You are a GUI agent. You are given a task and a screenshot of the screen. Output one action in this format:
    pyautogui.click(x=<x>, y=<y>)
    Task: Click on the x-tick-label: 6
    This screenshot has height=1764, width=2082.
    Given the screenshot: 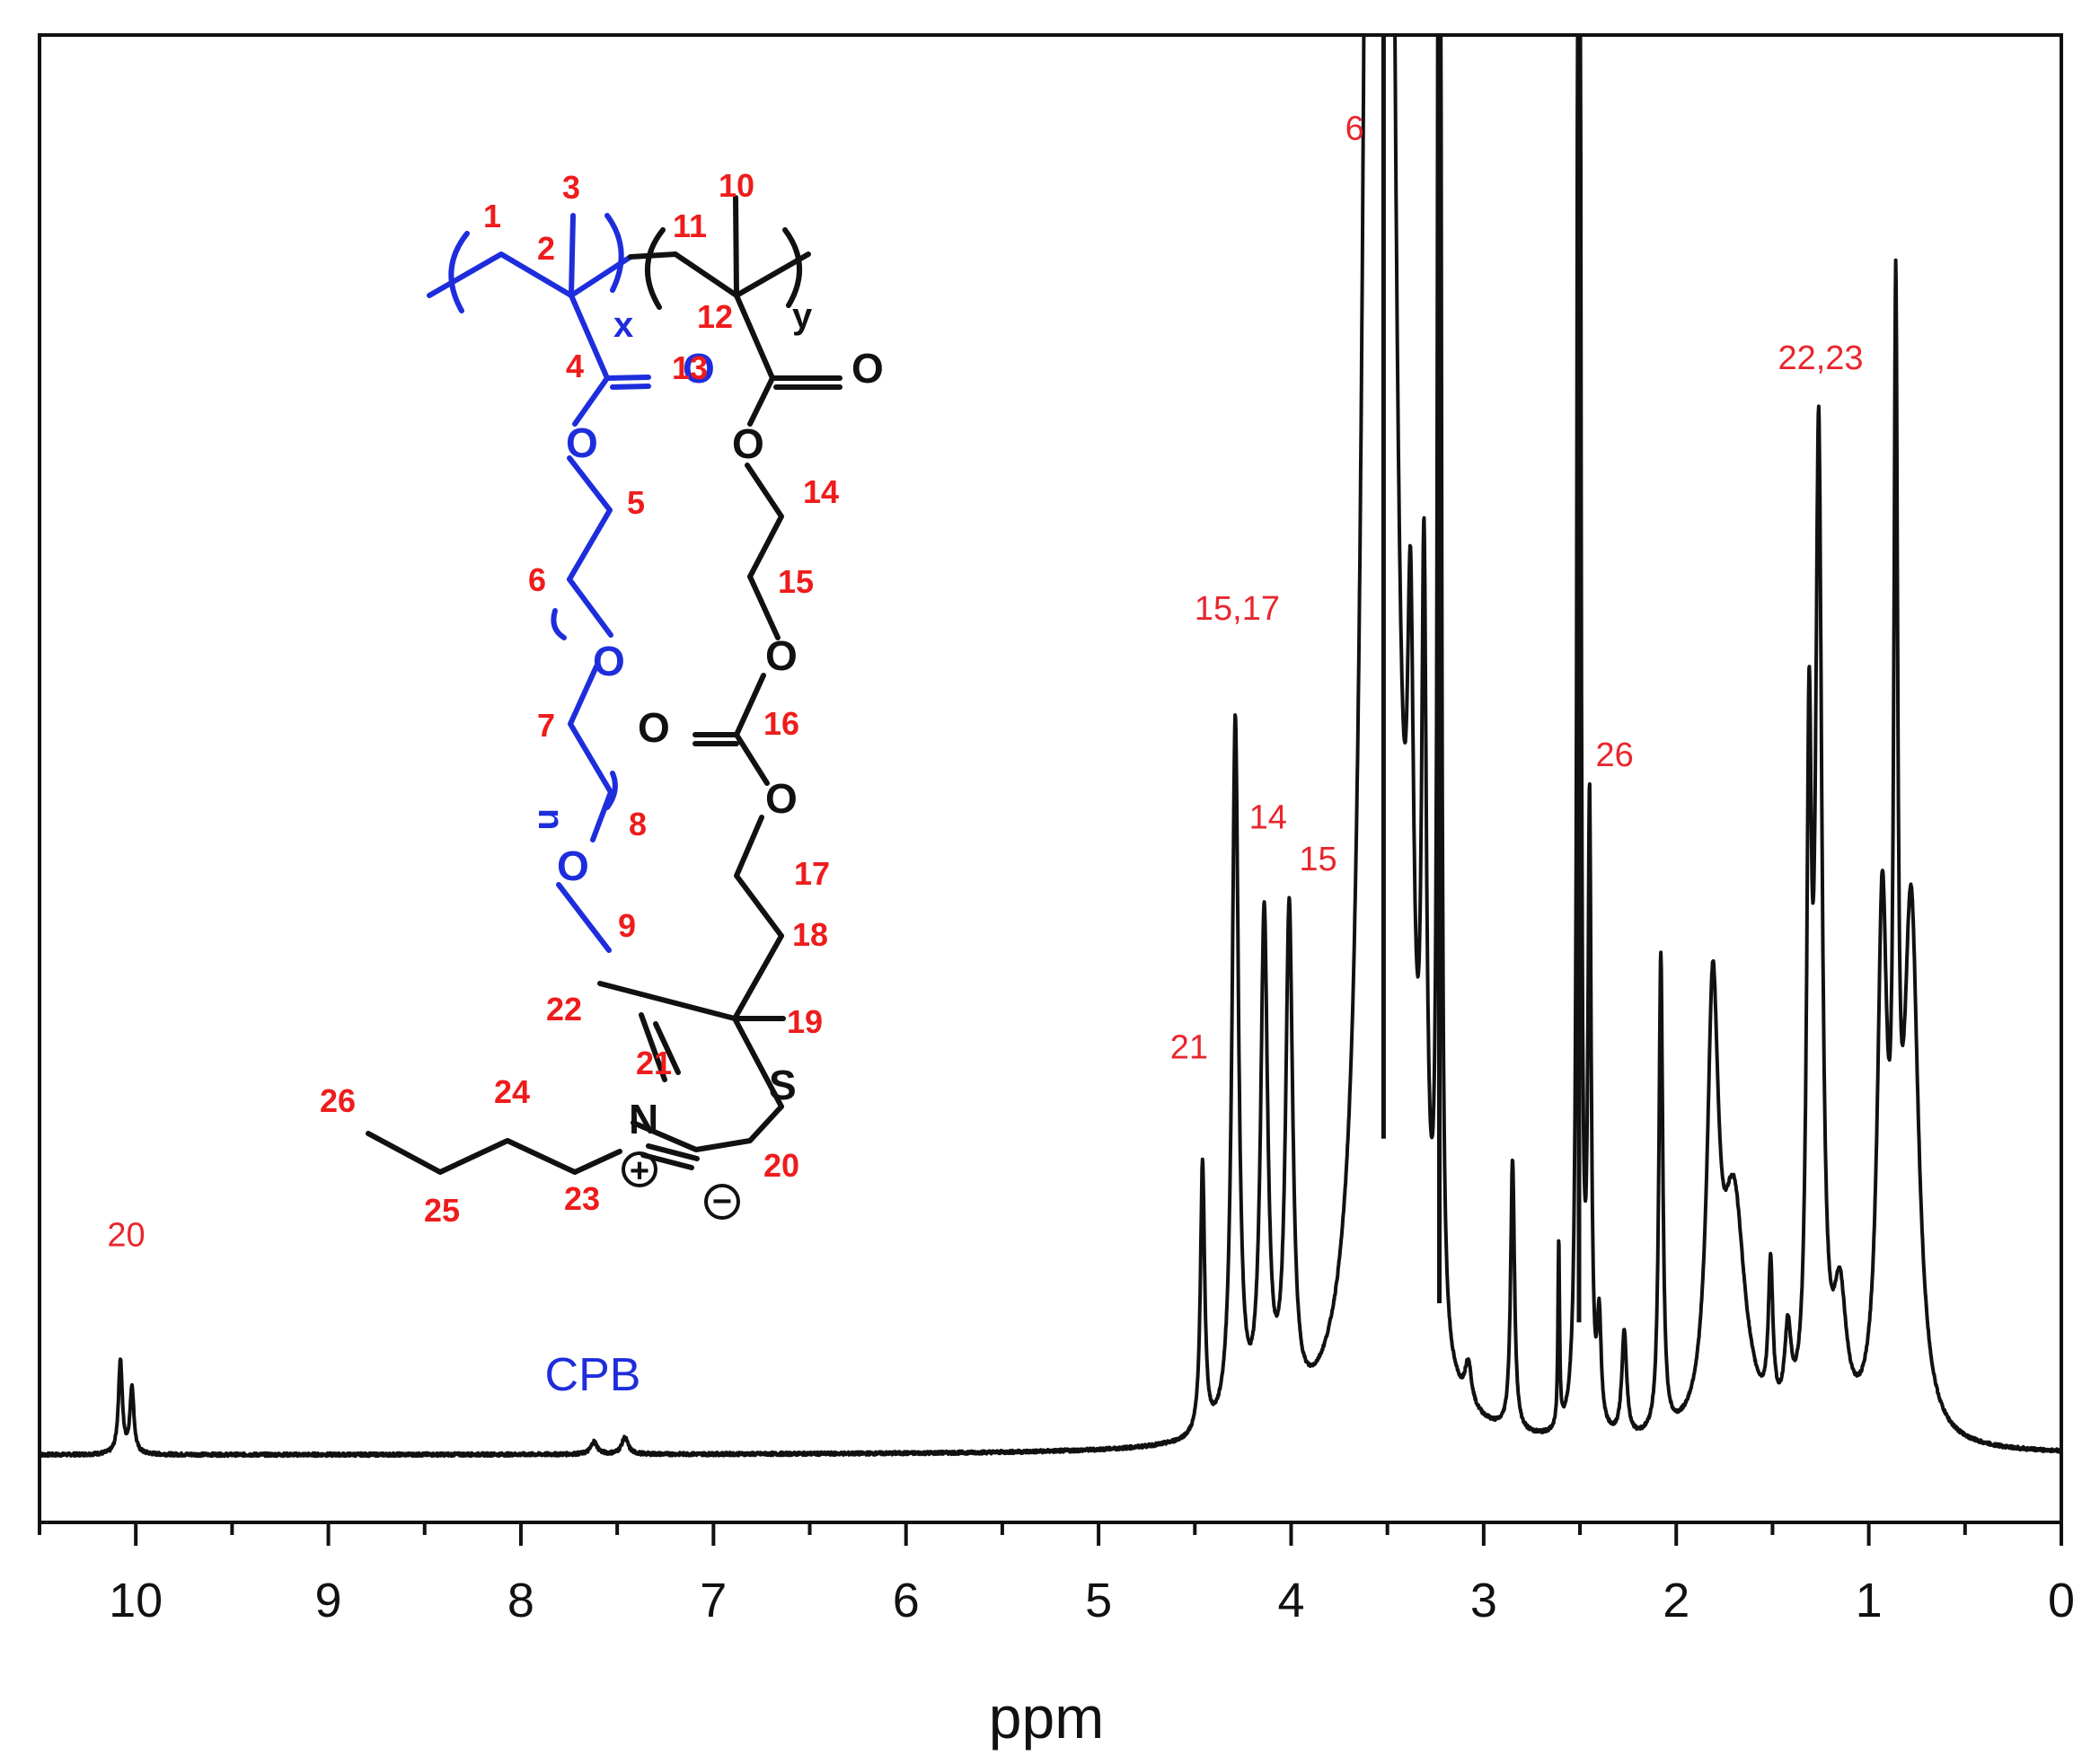 What is the action you would take?
    pyautogui.click(x=906, y=1600)
    